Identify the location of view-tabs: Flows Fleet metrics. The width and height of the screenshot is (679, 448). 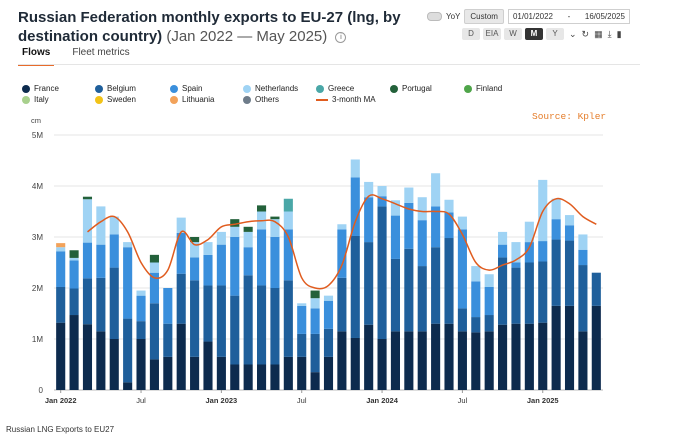
(76, 55).